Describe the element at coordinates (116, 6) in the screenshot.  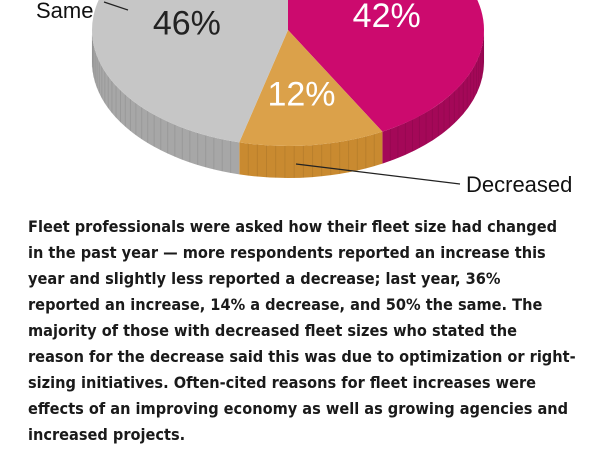
I see `leader-line-same` at that location.